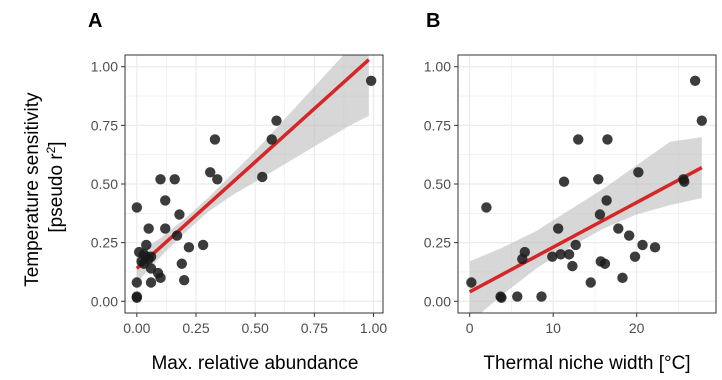 The height and width of the screenshot is (380, 722). I want to click on y-axis-title-superscript: 2, so click(51, 149).